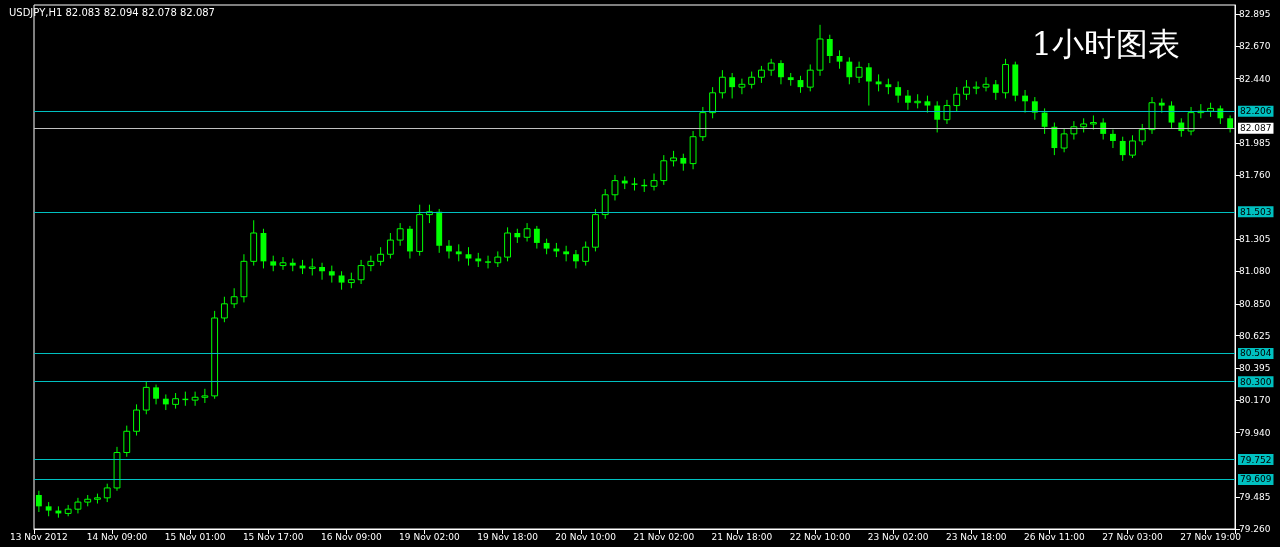 This screenshot has width=1280, height=547. I want to click on x-tick-label: 22 Nov 10:00, so click(820, 536).